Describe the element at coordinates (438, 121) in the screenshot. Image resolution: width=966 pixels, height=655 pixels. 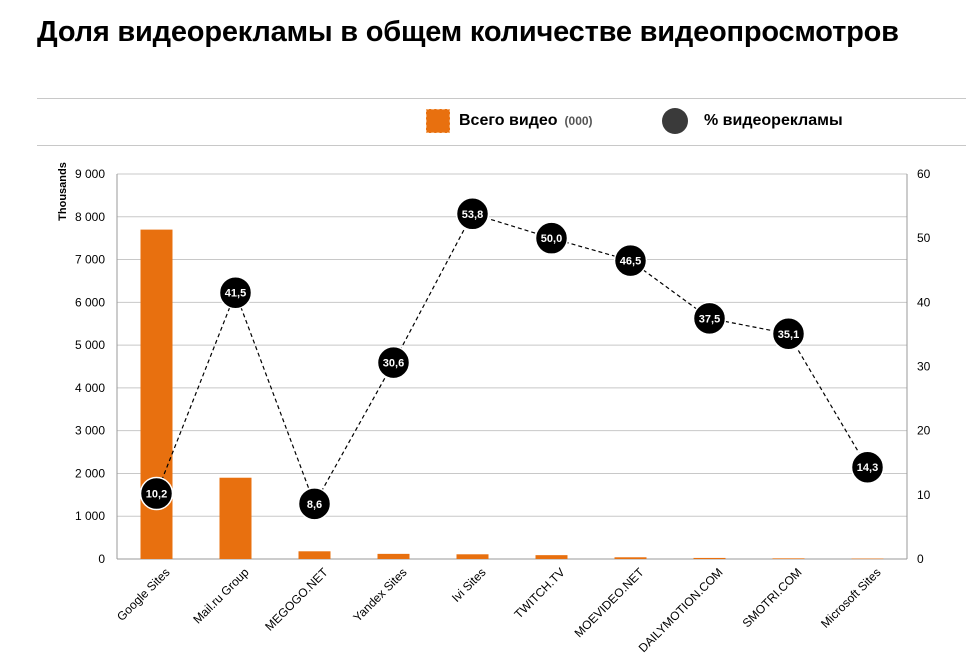
I see `legend-bar-swatch` at that location.